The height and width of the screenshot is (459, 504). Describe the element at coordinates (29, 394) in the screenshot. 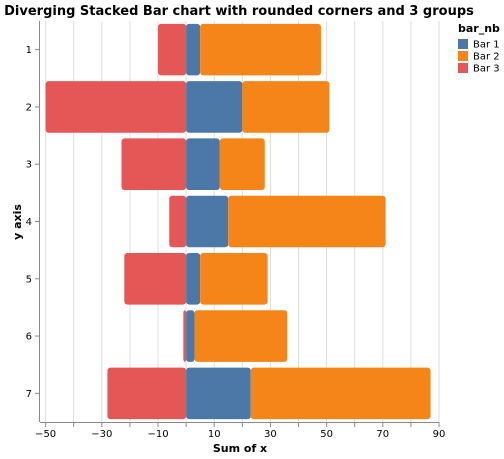

I see `y-tick-label: 7` at that location.